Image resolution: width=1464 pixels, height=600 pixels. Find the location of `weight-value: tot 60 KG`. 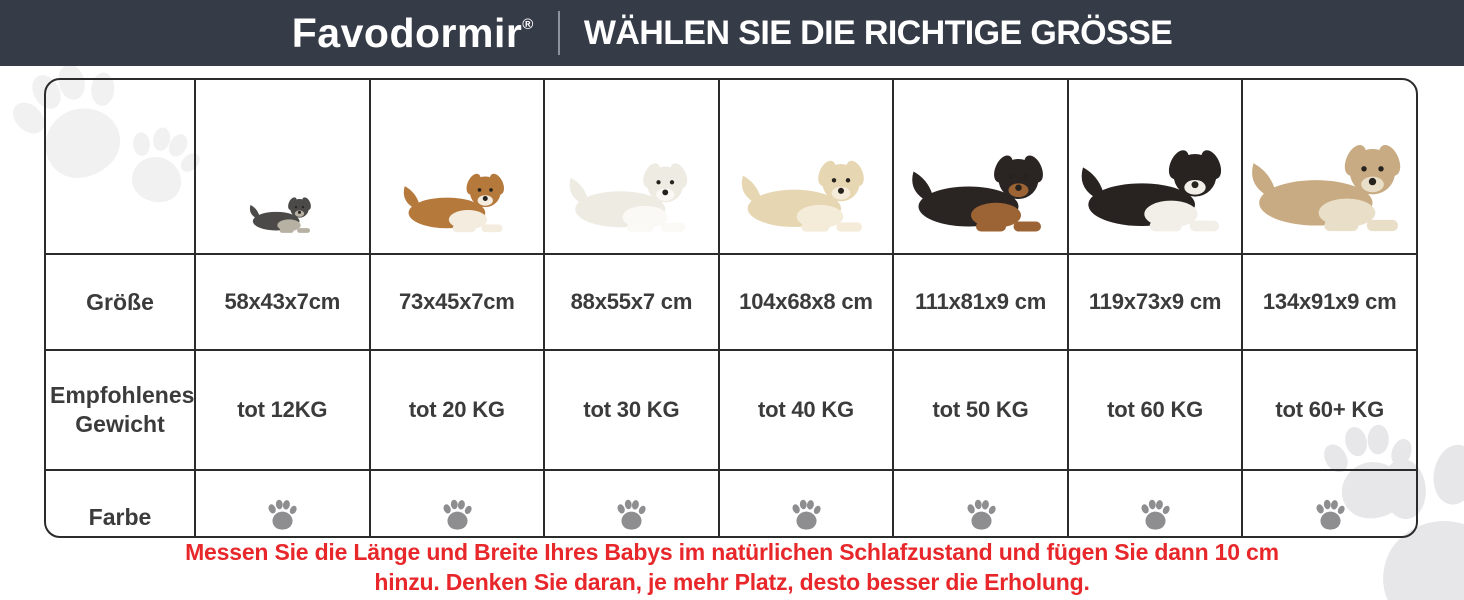

weight-value: tot 60 KG is located at coordinates (1155, 410).